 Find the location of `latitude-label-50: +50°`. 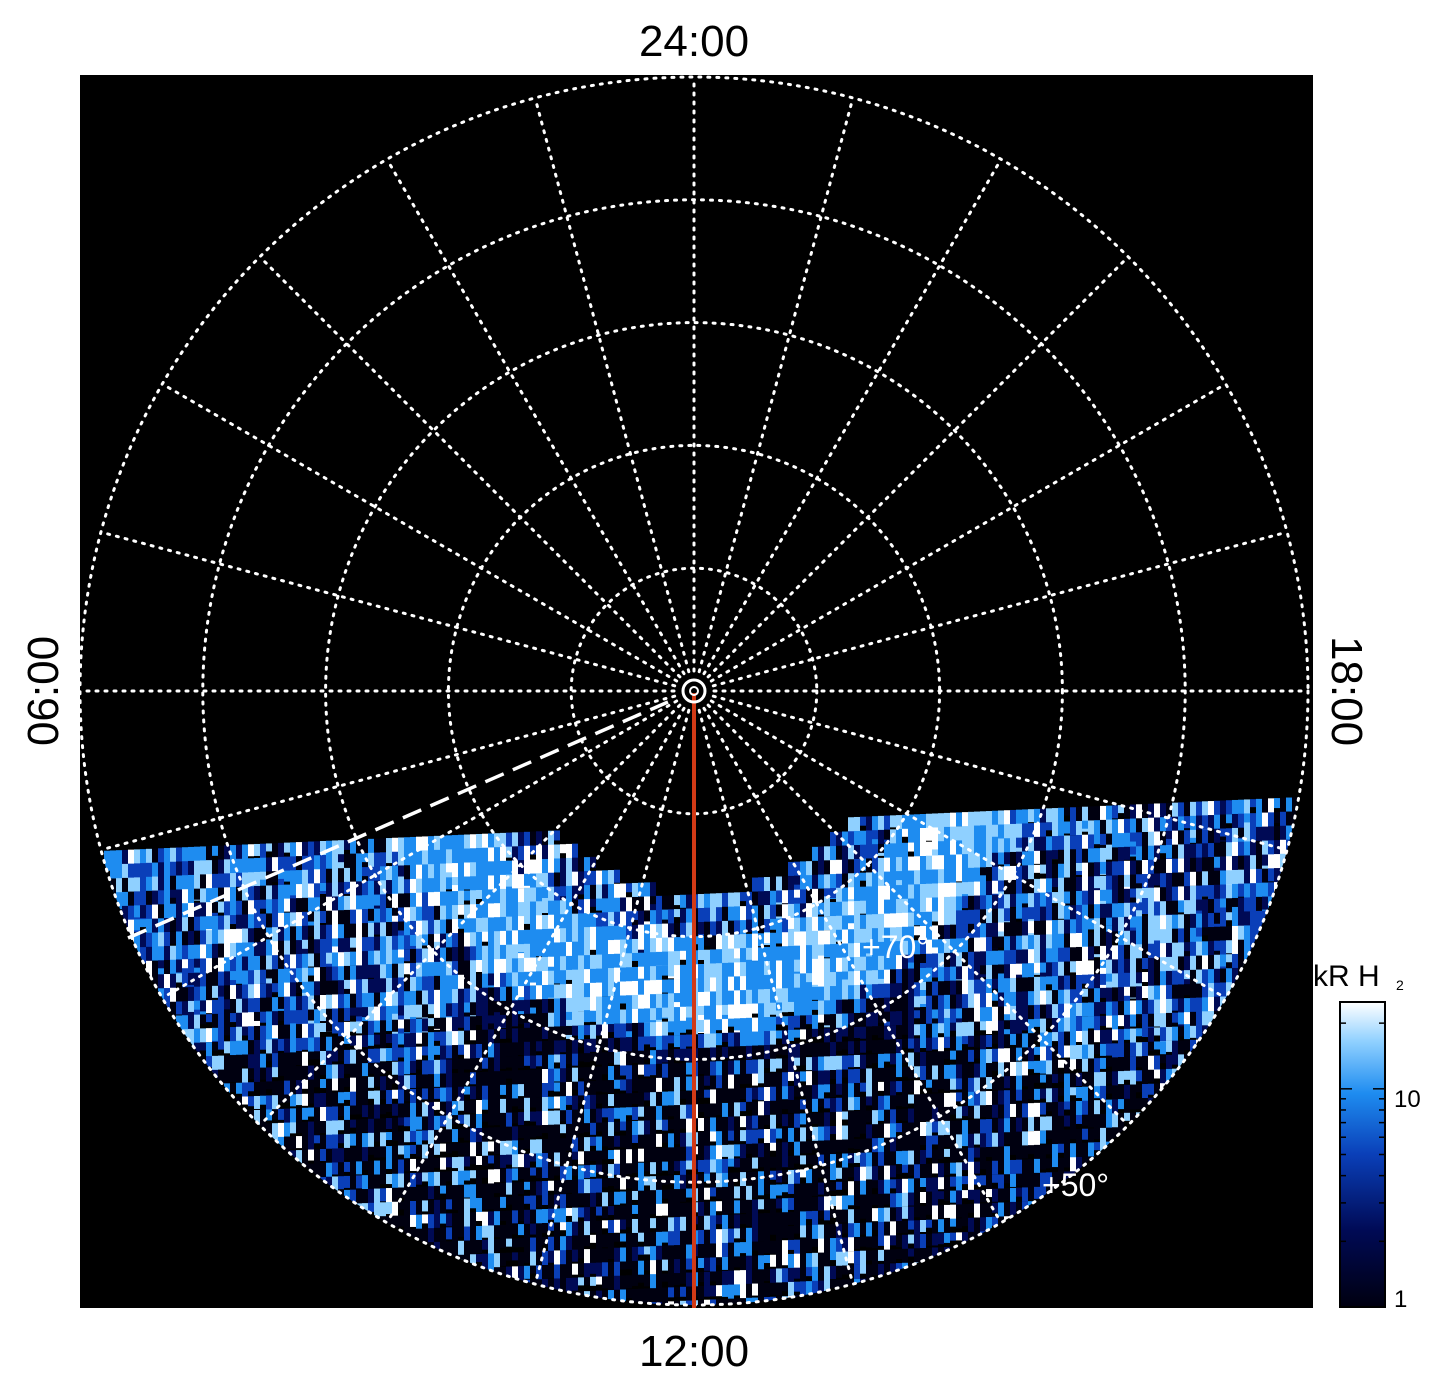

latitude-label-50: +50° is located at coordinates (1075, 1185).